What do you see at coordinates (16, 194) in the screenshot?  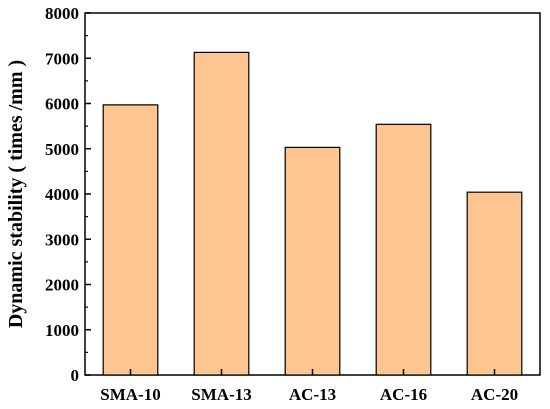 I see `y-axis-title: Dynamic stability ( times /mm )` at bounding box center [16, 194].